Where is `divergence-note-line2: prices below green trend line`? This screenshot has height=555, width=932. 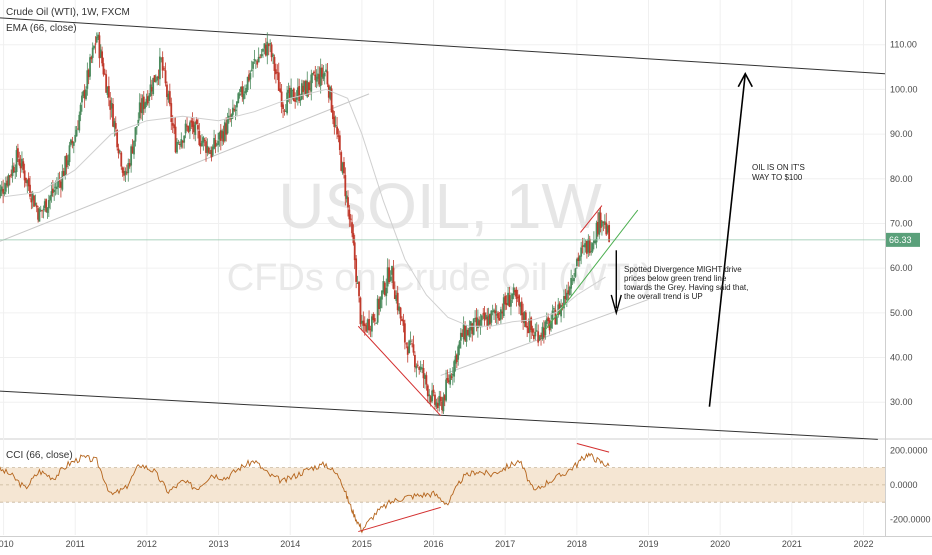
divergence-note-line2: prices below green trend line is located at coordinates (675, 278).